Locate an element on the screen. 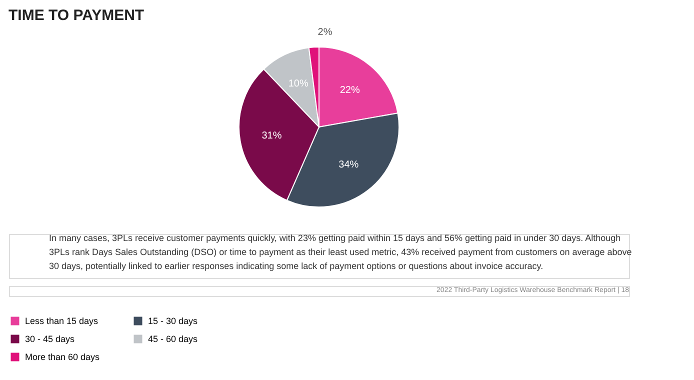 The width and height of the screenshot is (694, 380). legend-label: 15 - 30 days is located at coordinates (173, 321).